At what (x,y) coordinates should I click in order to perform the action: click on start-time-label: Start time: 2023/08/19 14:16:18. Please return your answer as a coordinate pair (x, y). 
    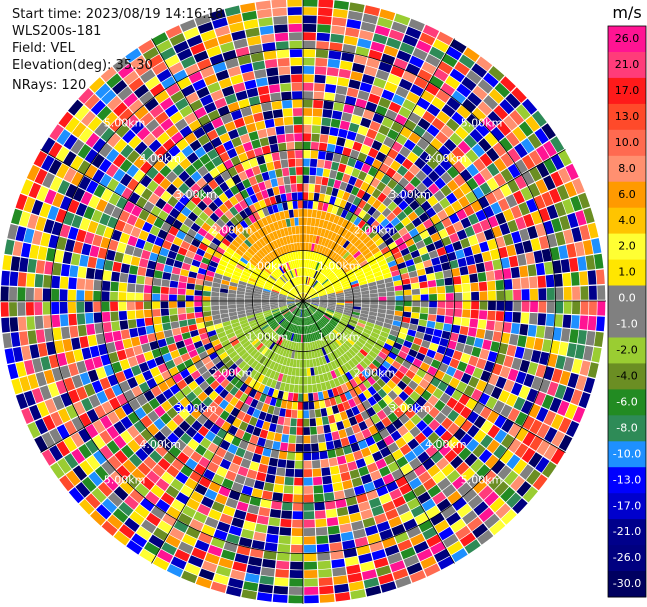
    Looking at the image, I should click on (118, 14).